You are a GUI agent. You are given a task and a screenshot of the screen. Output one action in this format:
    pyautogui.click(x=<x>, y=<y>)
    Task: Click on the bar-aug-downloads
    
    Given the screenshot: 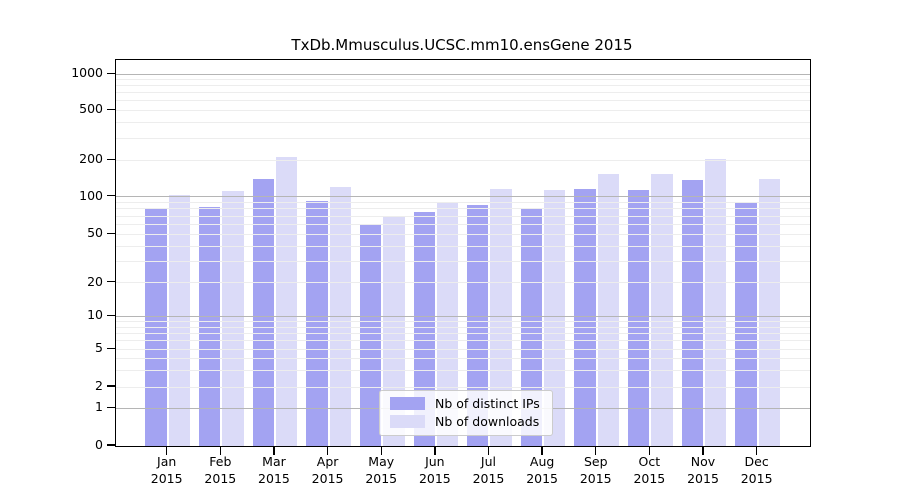 What is the action you would take?
    pyautogui.click(x=555, y=318)
    